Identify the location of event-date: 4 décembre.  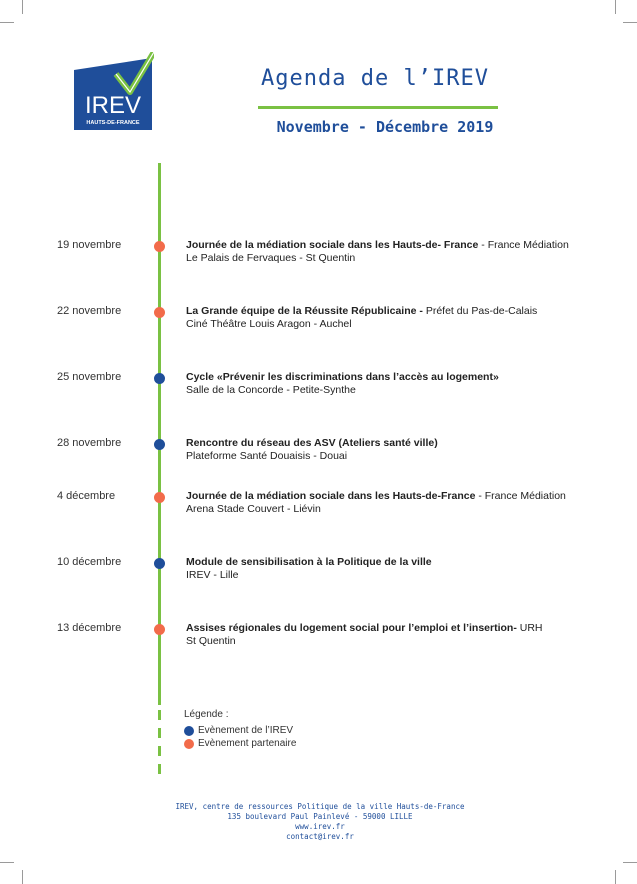
(86, 496).